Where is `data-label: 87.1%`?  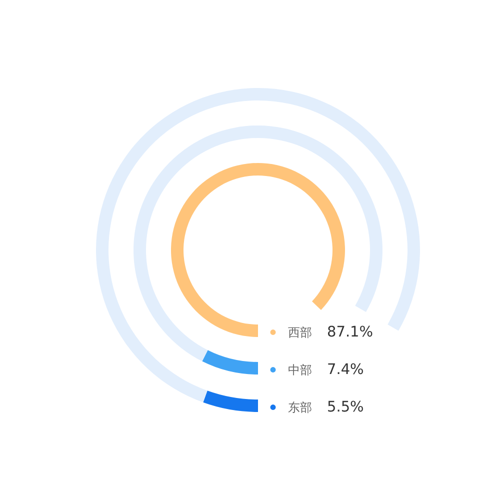
data-label: 87.1% is located at coordinates (350, 332).